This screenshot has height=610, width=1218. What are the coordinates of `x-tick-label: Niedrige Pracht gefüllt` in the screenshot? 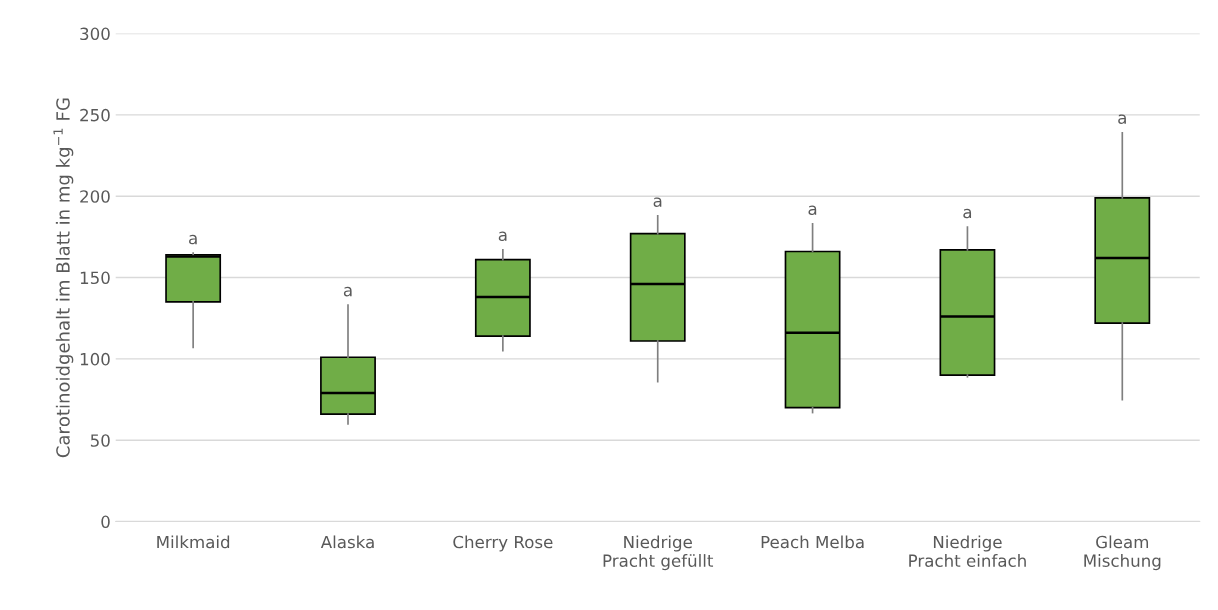 It's located at (658, 553).